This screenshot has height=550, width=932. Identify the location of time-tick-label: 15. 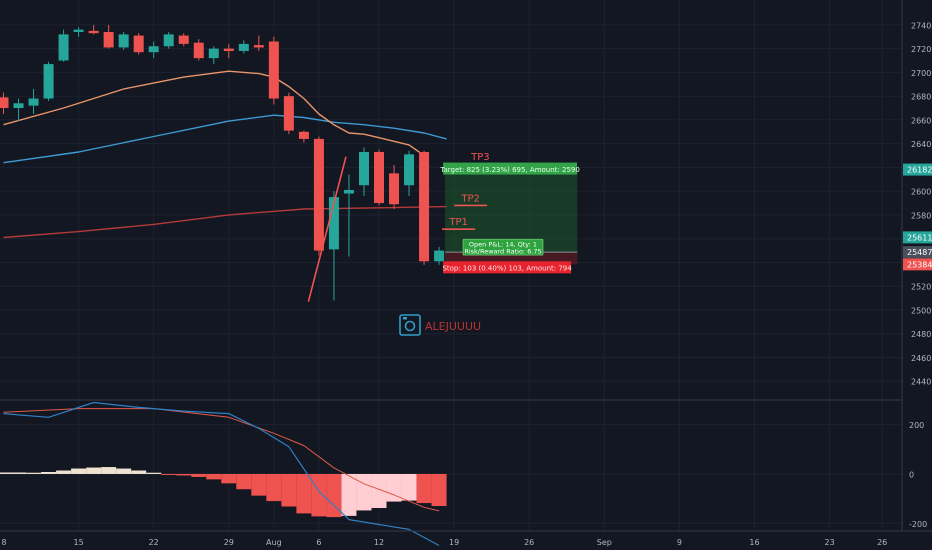
(79, 542).